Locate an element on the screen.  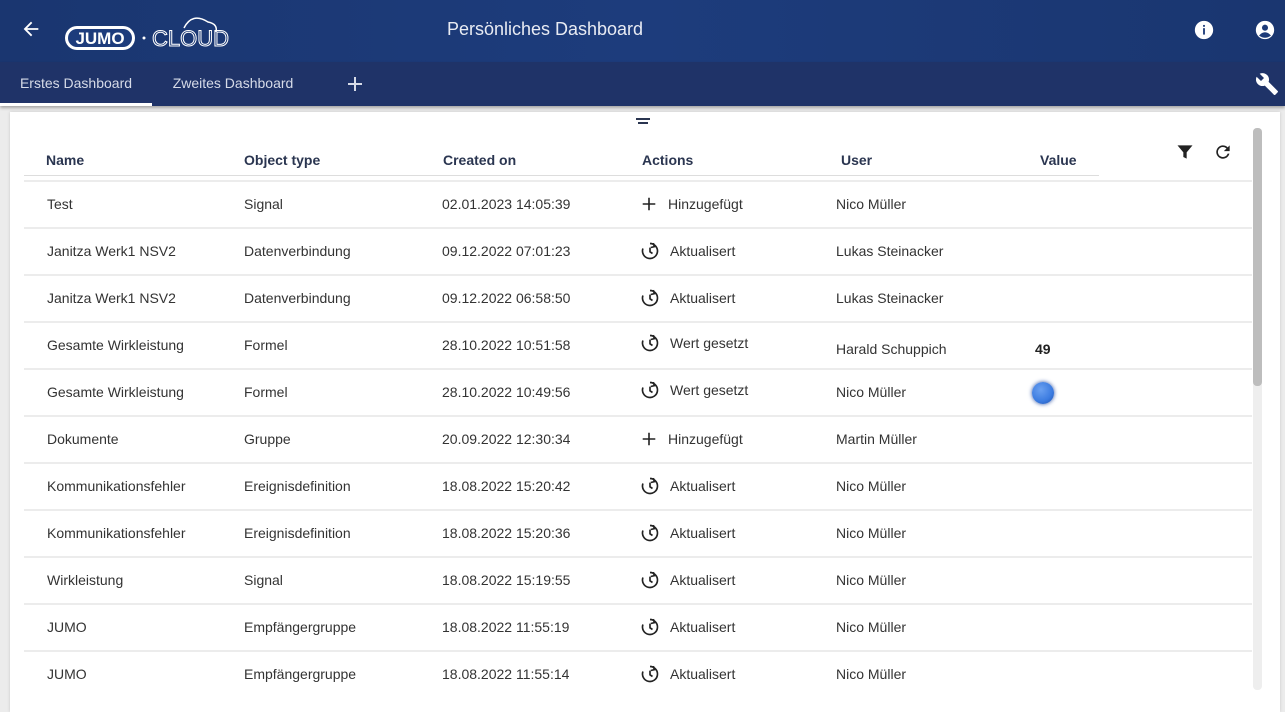
account-circle-icon is located at coordinates (1265, 30).